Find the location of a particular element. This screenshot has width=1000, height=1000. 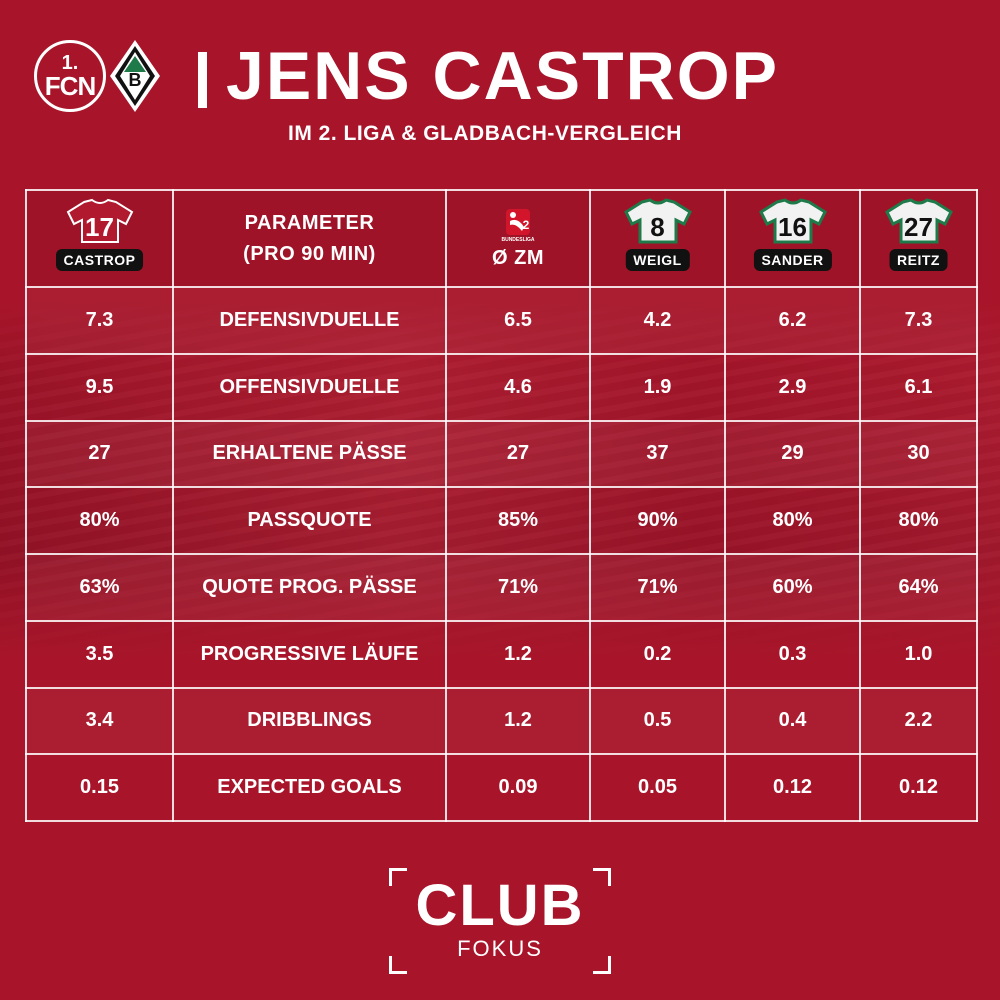

footer: CLUB FOKUS is located at coordinates (500, 920).